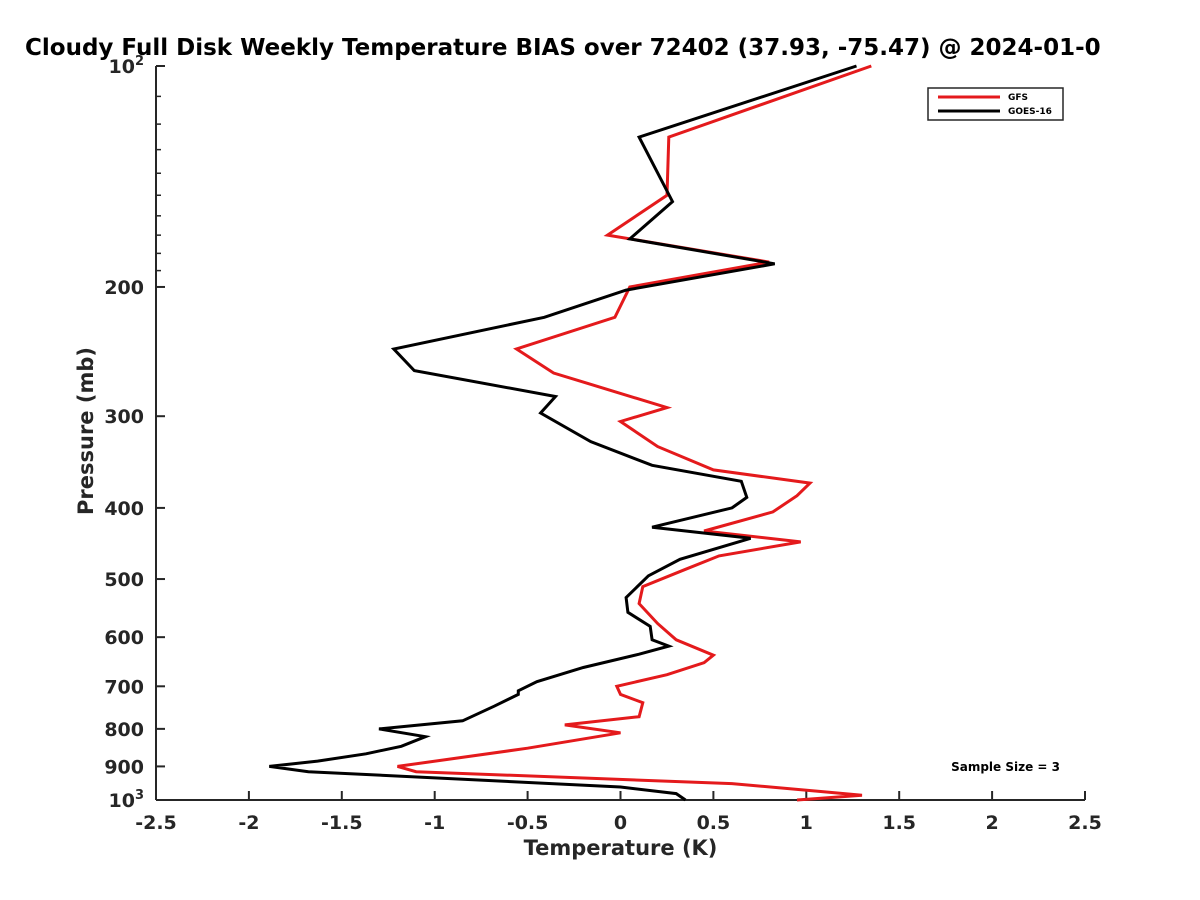 The image size is (1200, 900). I want to click on y-tick-label: 200, so click(124, 288).